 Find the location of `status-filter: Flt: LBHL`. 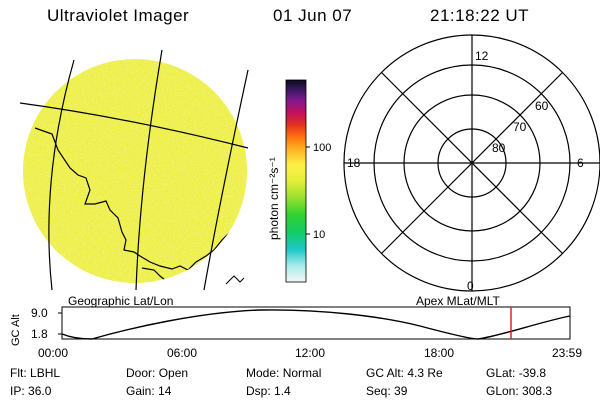

status-filter: Flt: LBHL is located at coordinates (35, 373).